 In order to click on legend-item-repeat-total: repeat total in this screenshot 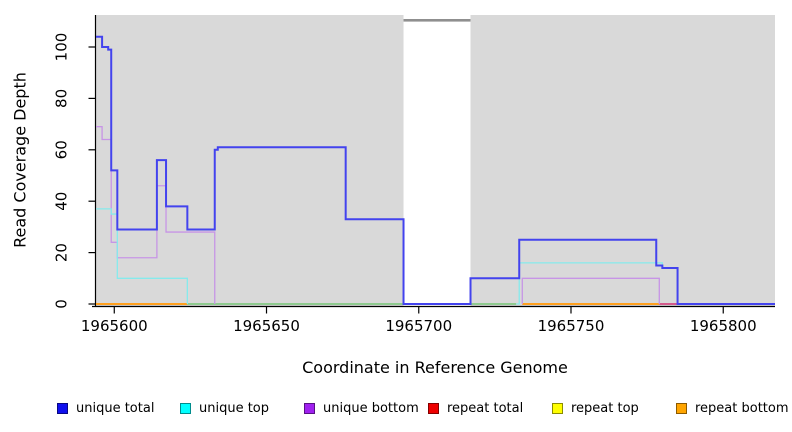, I will do `click(475, 408)`.